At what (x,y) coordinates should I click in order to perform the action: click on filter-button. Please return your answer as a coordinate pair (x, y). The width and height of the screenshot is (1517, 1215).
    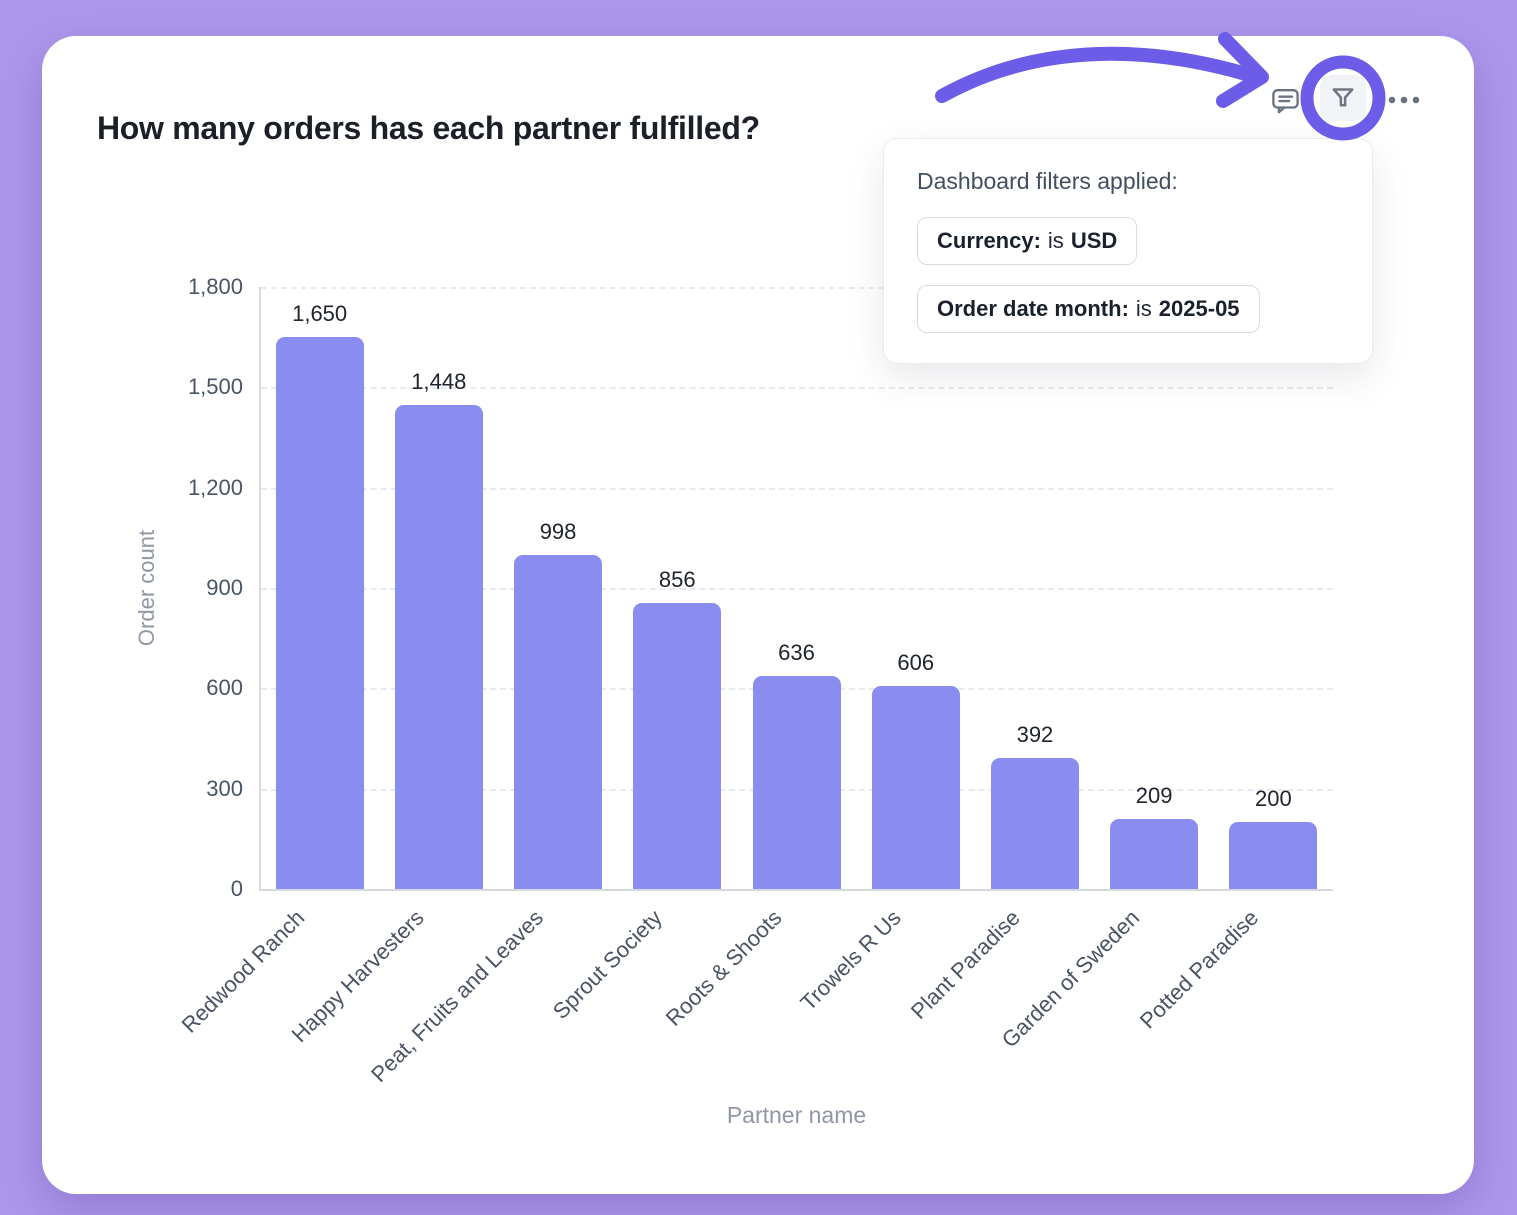
    Looking at the image, I should click on (1343, 98).